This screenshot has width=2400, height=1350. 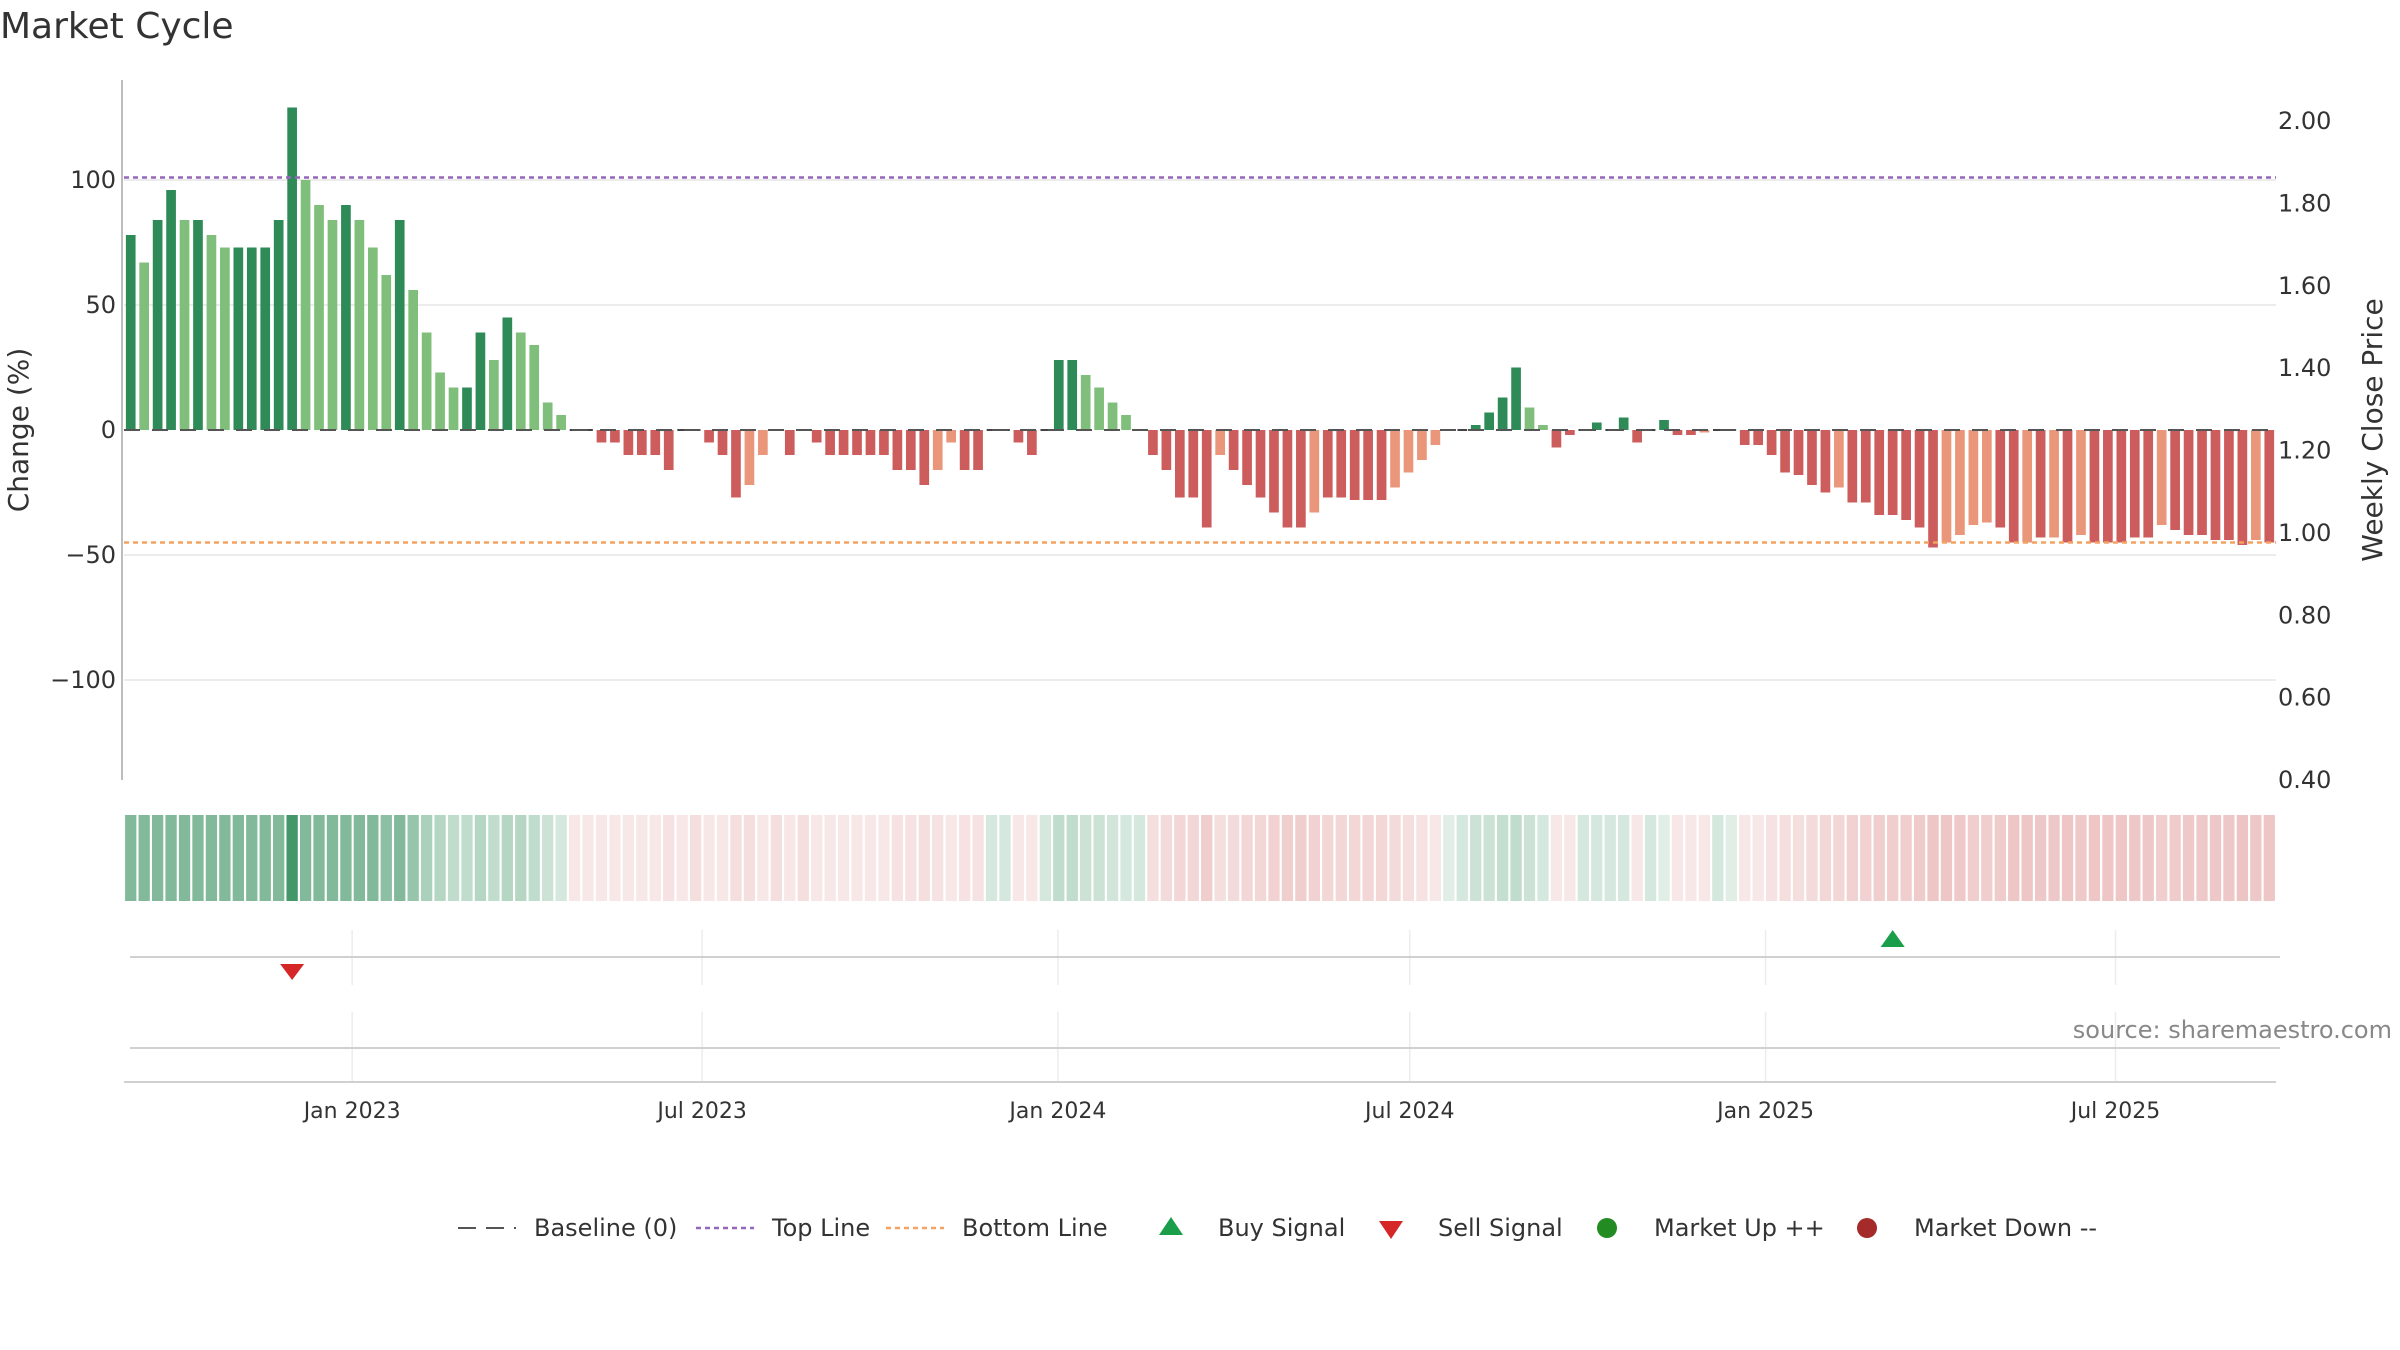 What do you see at coordinates (100, 305) in the screenshot?
I see `left-tick-label: 50` at bounding box center [100, 305].